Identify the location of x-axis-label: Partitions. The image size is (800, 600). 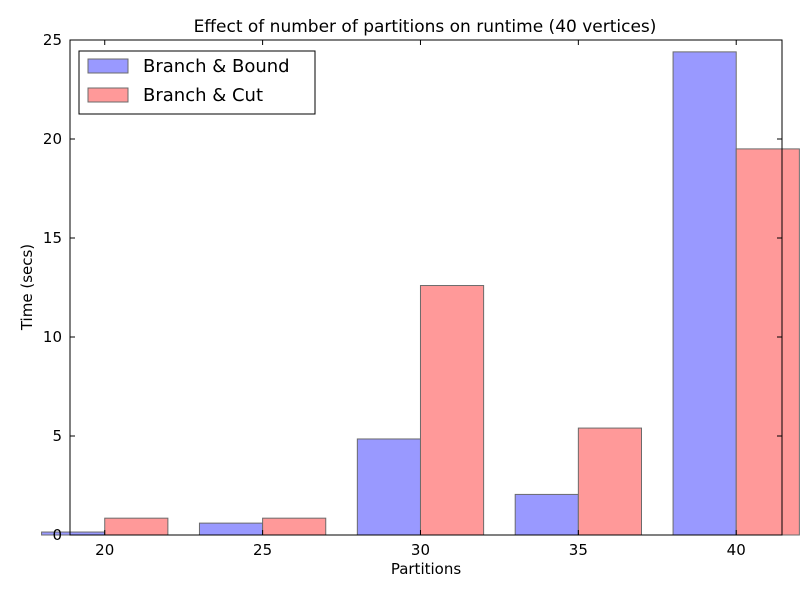
(426, 569).